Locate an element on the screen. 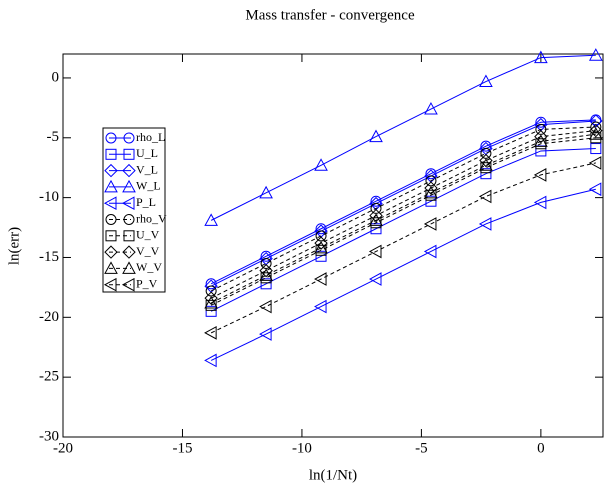 Image resolution: width=608 pixels, height=491 pixels. legend-label: rho_V is located at coordinates (151, 218).